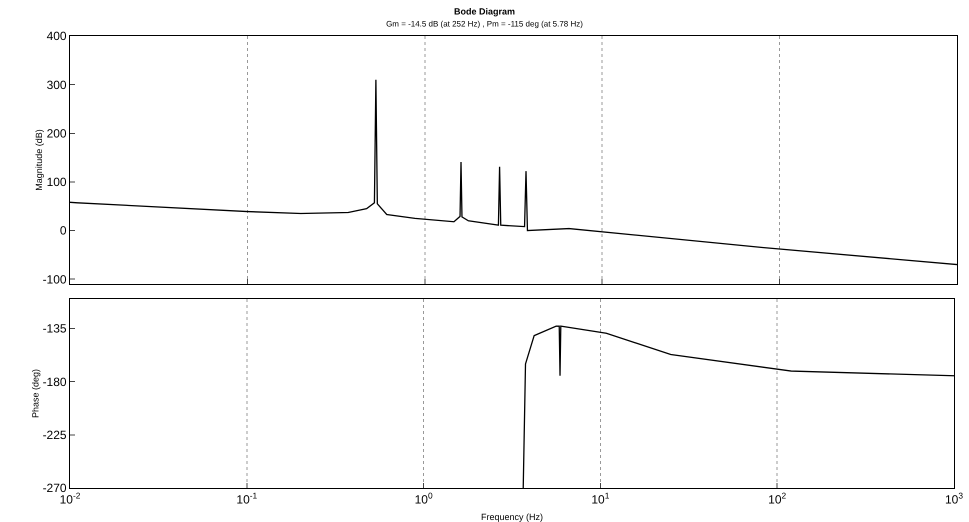  What do you see at coordinates (63, 231) in the screenshot?
I see `y-tick-label: 0` at bounding box center [63, 231].